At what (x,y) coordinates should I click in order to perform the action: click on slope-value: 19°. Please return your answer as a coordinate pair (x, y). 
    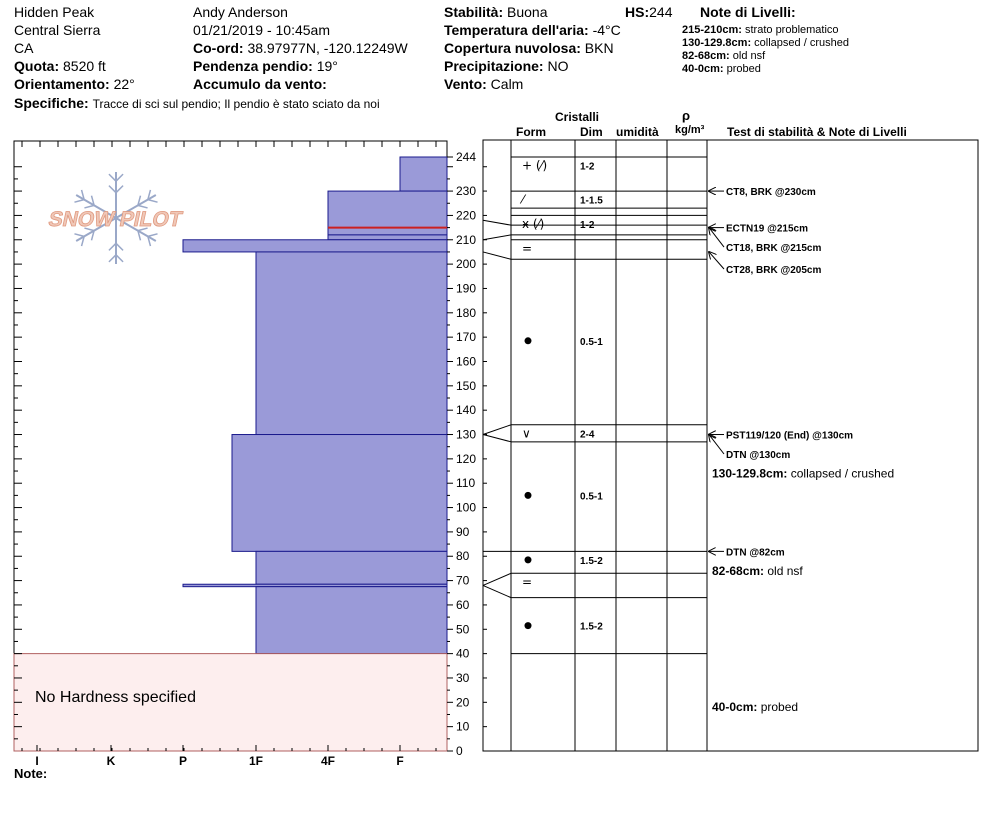
    Looking at the image, I should click on (327, 66).